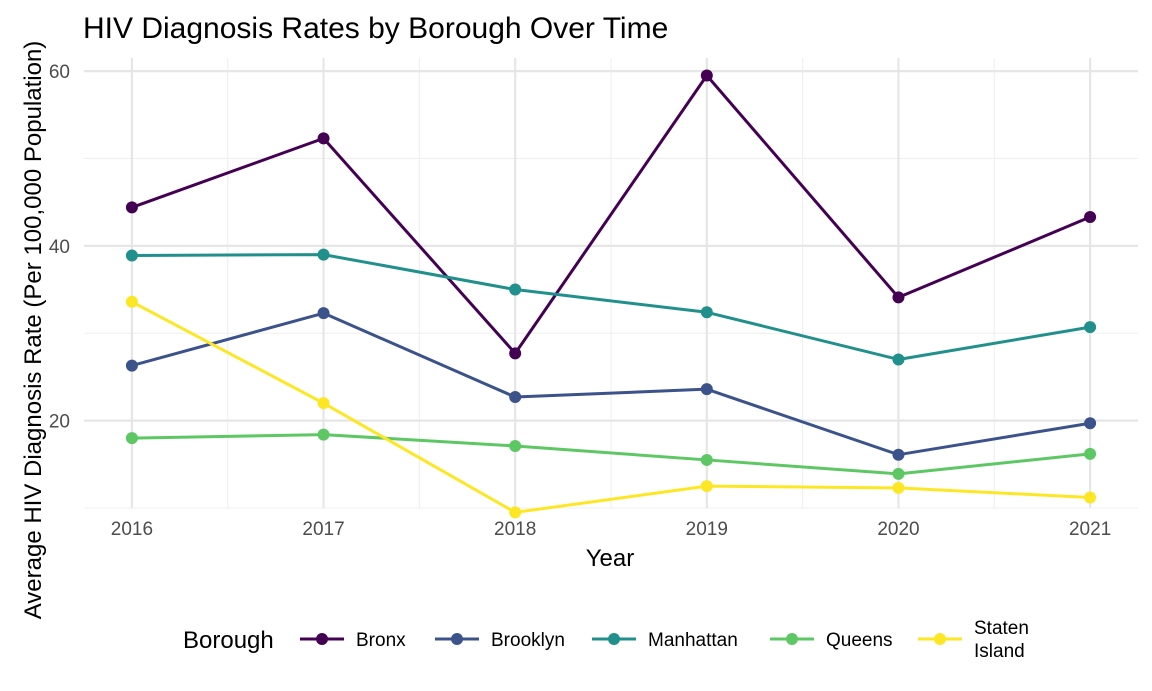  Describe the element at coordinates (611, 529) in the screenshot. I see `x-axis-ticks: 2016 2017 2018 2019 2020 2021` at that location.